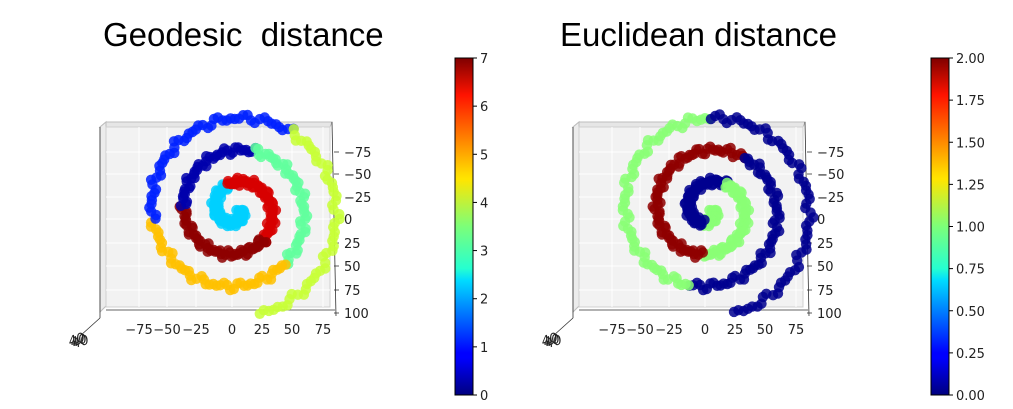  I want to click on colorbar-tick-label: 0.25, so click(970, 354).